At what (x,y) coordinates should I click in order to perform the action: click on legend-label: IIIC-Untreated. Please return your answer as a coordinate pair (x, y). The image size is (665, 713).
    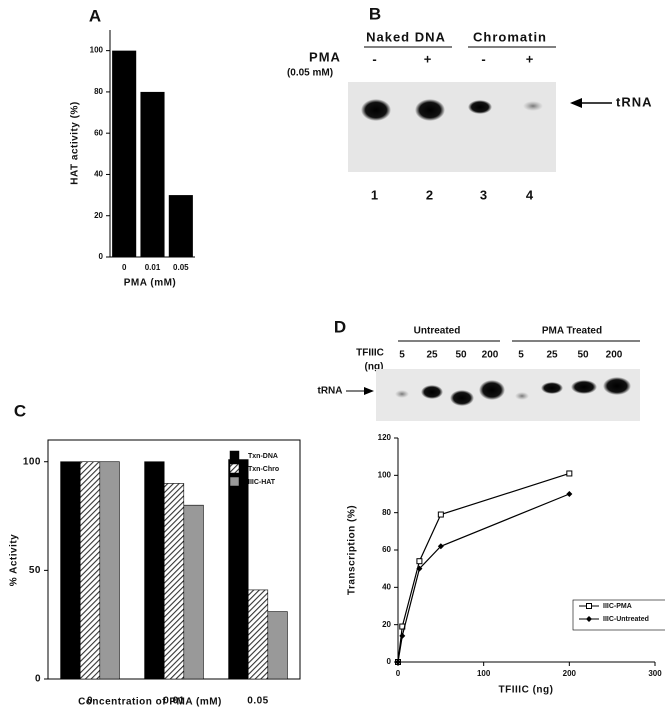
    Looking at the image, I should click on (626, 619).